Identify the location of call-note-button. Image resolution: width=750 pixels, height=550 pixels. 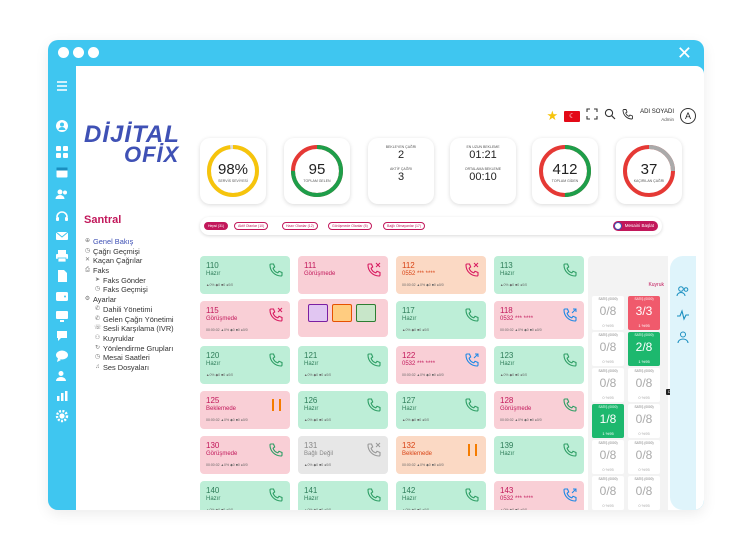
(318, 313).